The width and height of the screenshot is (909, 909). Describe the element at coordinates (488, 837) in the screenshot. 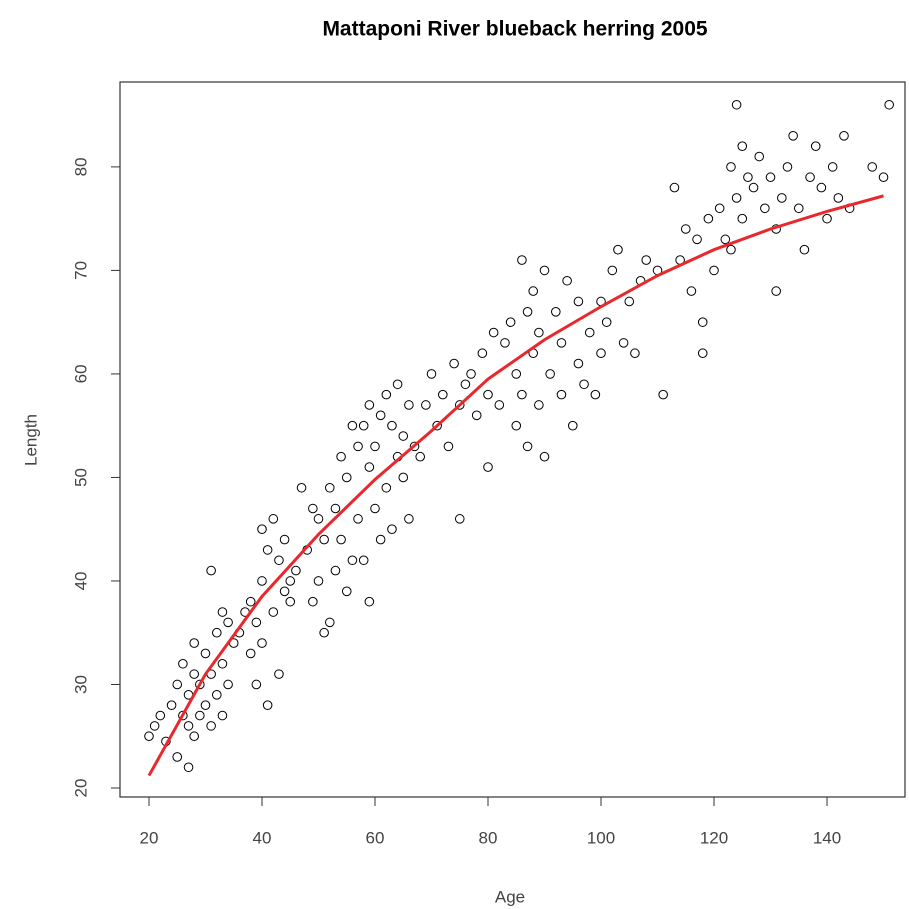

I see `x-tick-label: 80` at that location.